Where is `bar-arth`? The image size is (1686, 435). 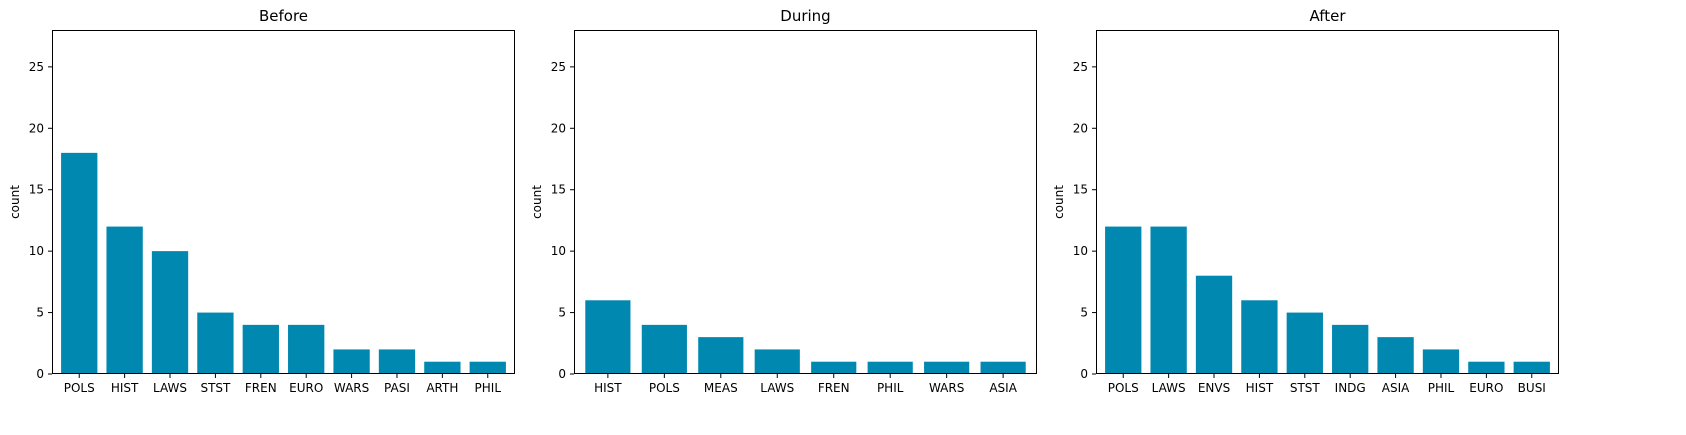 bar-arth is located at coordinates (442, 367).